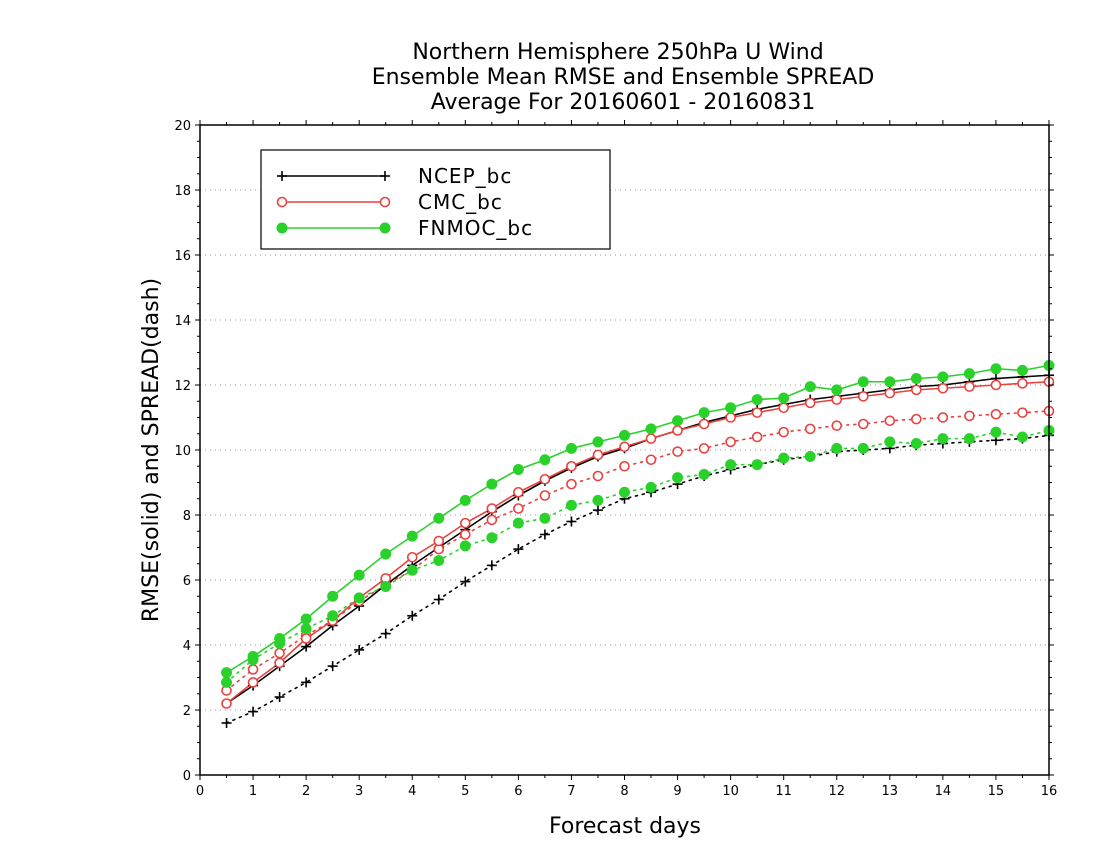 The width and height of the screenshot is (1100, 850). What do you see at coordinates (412, 791) in the screenshot?
I see `x-tick-label: 4` at bounding box center [412, 791].